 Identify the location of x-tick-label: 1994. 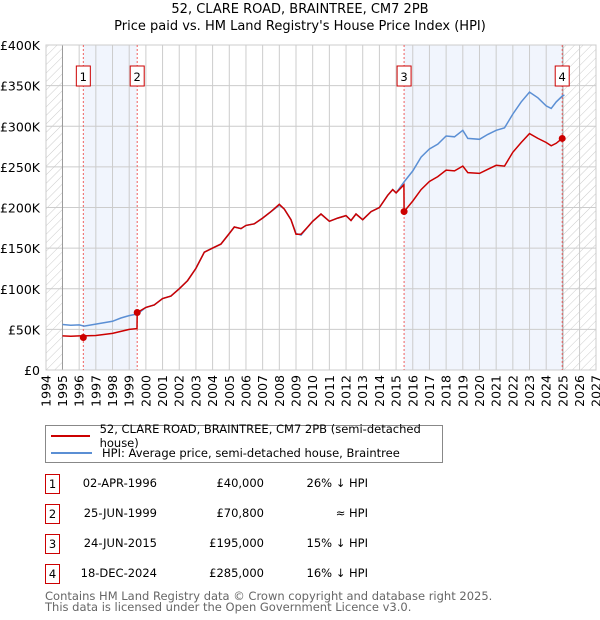
(45, 391).